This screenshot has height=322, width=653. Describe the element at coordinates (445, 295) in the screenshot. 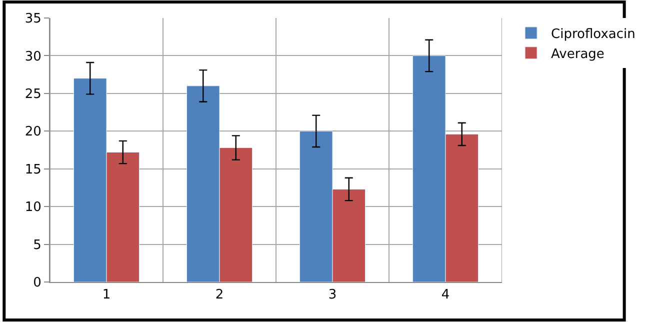

I see `x-tick-label: 4` at that location.